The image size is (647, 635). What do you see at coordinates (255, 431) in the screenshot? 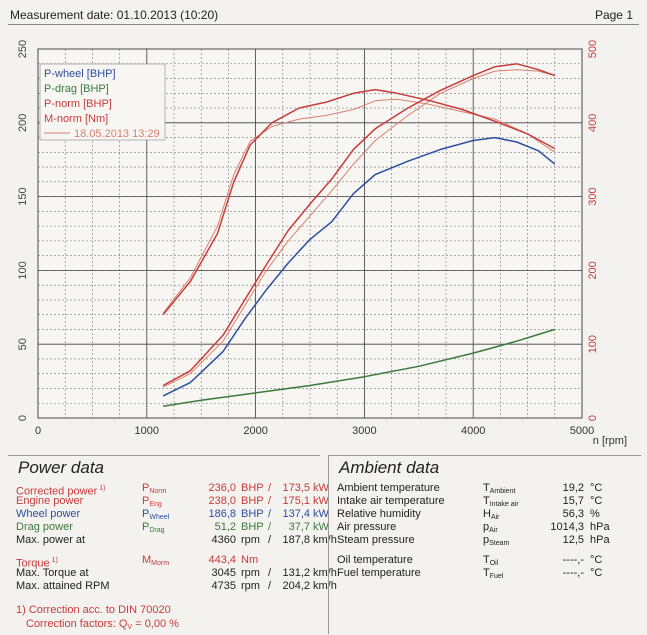
I see `x-tick-label: 2000` at bounding box center [255, 431].